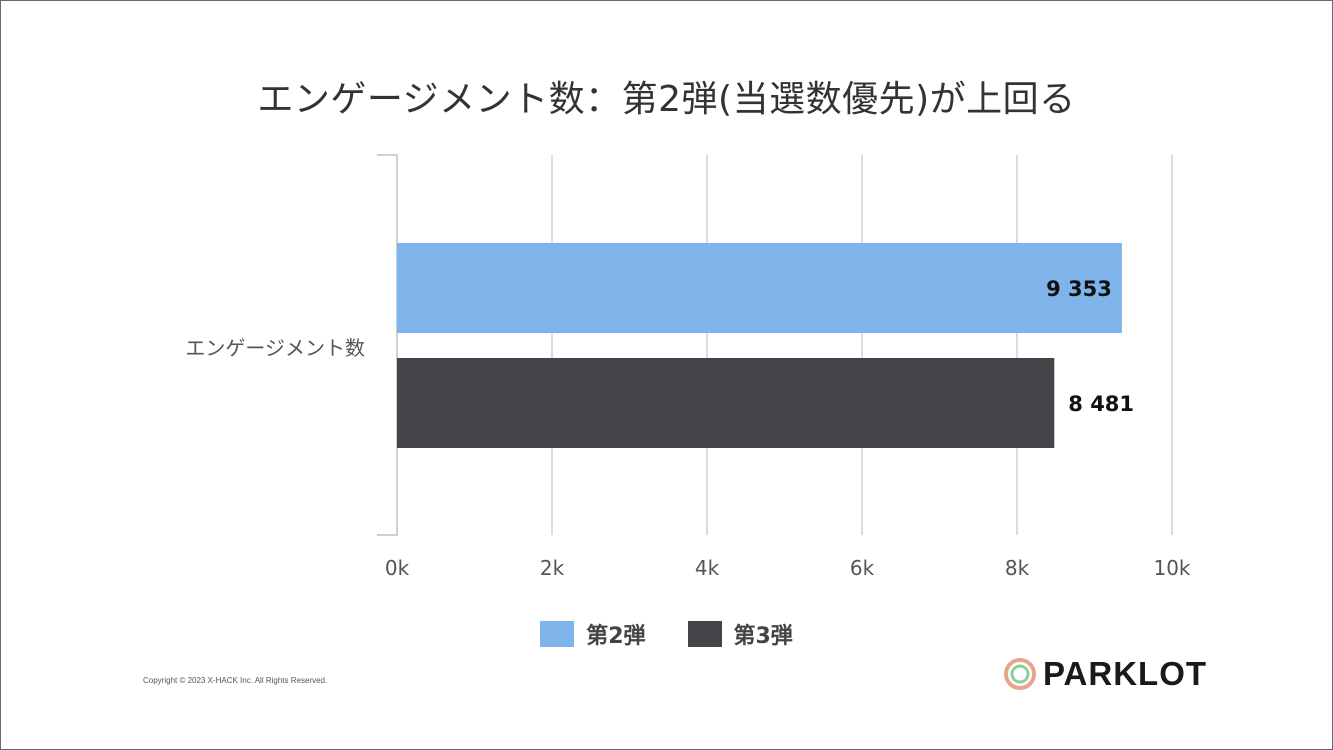 The width and height of the screenshot is (1333, 750). I want to click on legend: 第2弾 第3弾, so click(666, 634).